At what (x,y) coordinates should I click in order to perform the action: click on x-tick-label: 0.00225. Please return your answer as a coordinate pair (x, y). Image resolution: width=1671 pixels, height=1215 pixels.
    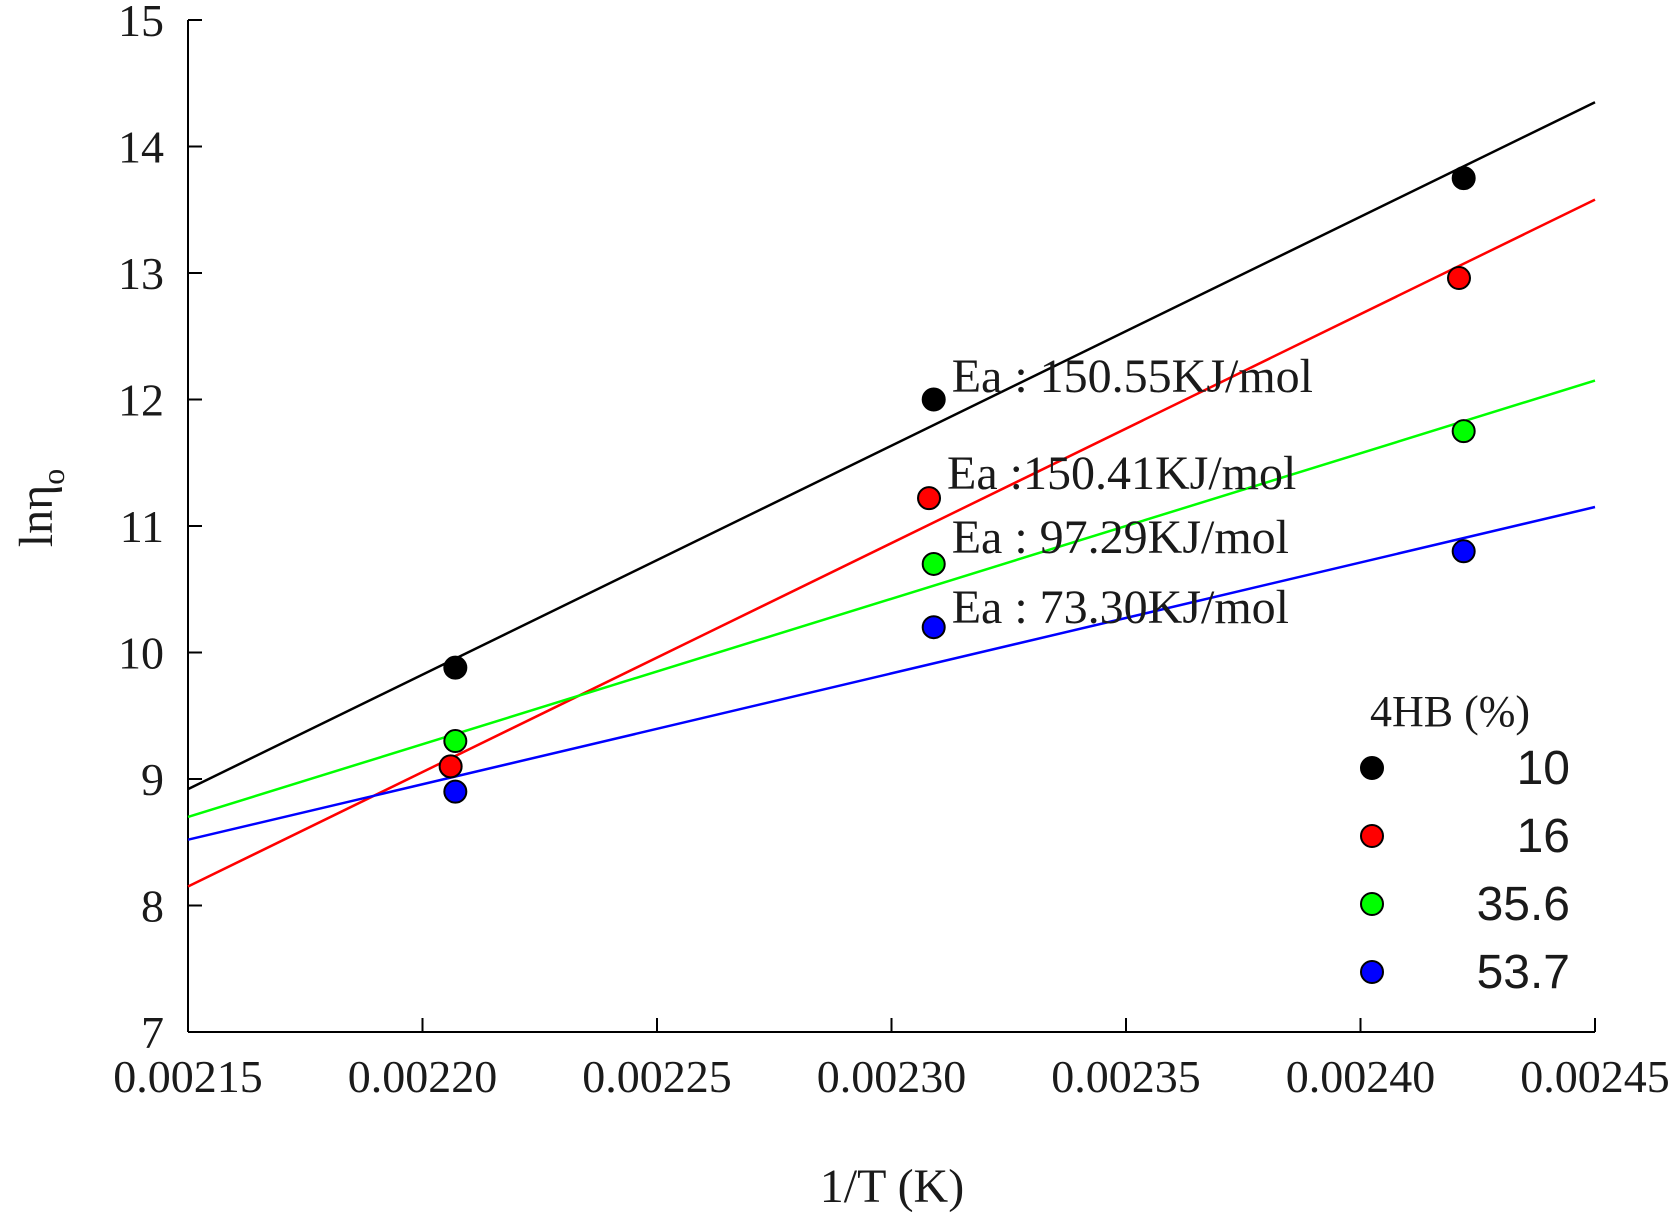
    Looking at the image, I should click on (657, 1076).